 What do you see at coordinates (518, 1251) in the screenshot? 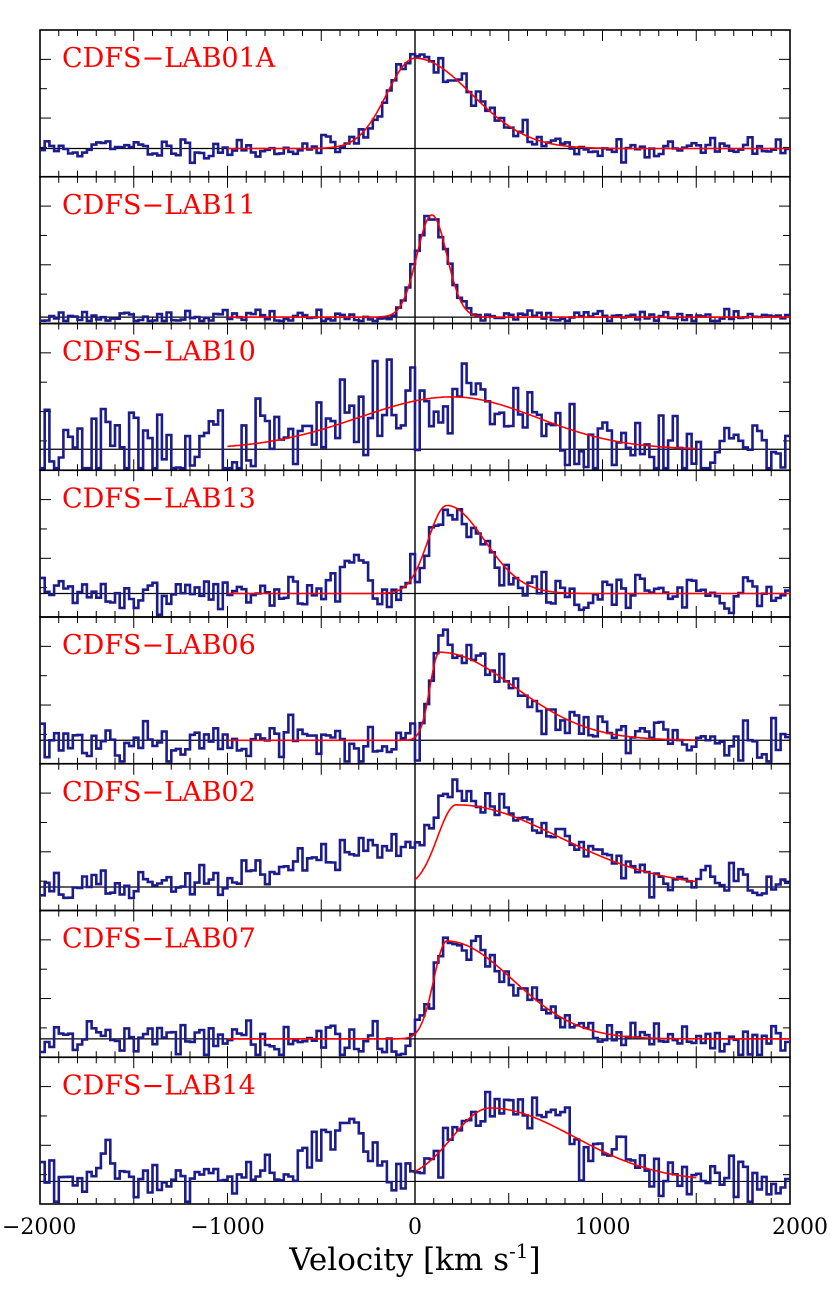
I see `x-axis-label-exponent: -1` at bounding box center [518, 1251].